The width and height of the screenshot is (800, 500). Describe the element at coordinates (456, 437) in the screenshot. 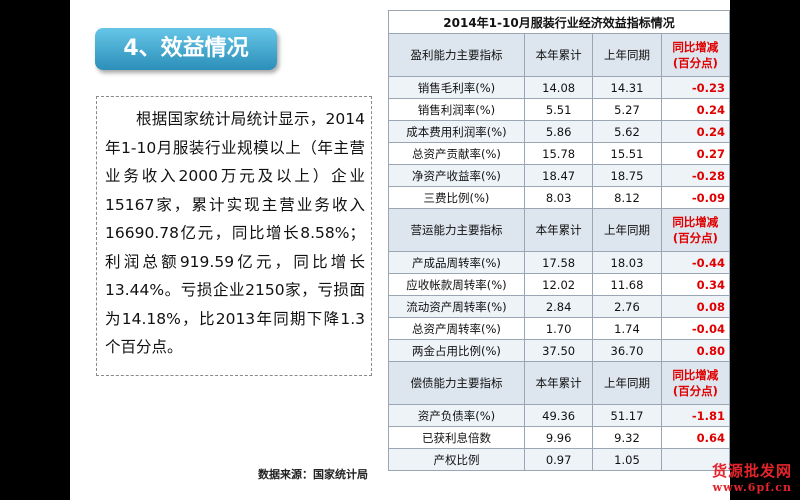

I see `indicator-name: 已获利息倍数` at that location.